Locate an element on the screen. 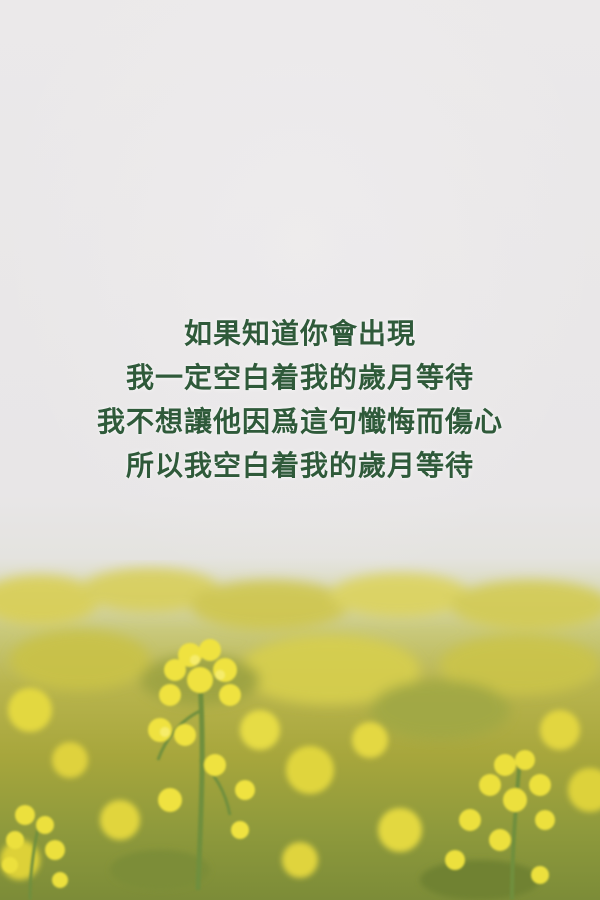 The height and width of the screenshot is (900, 600). lyric-line: 如果知道你會出現 is located at coordinates (299, 333).